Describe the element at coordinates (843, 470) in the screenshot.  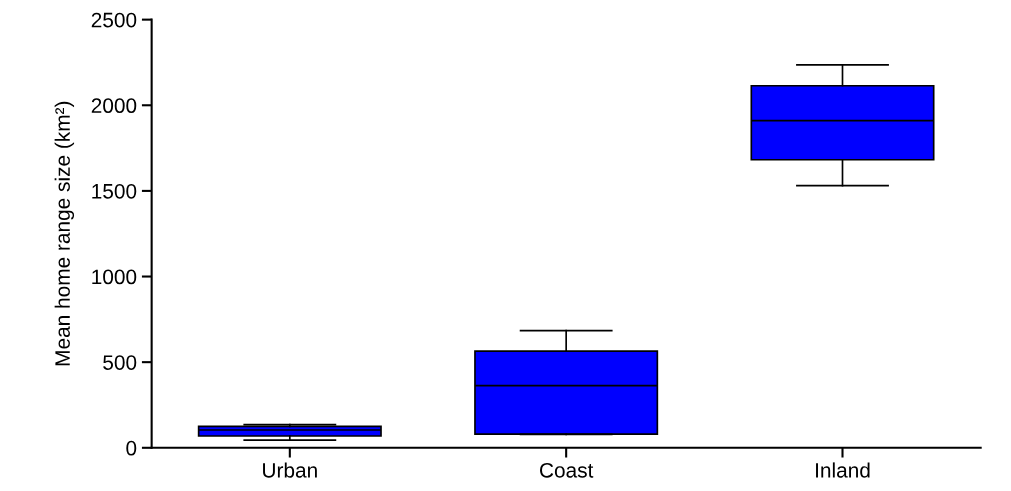
I see `x-tick-label: Inland` at that location.